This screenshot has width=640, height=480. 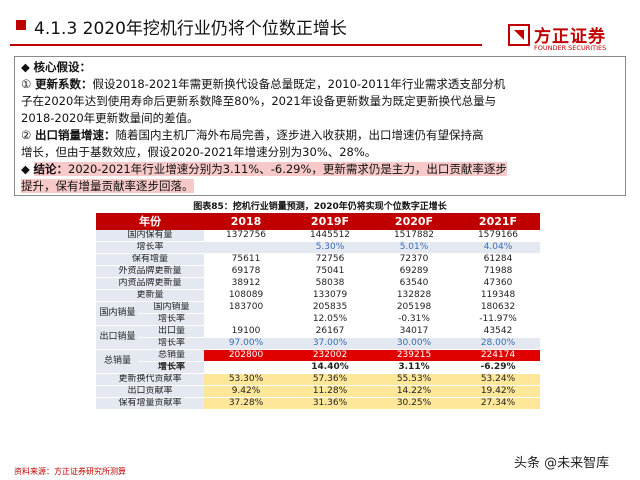 What do you see at coordinates (171, 355) in the screenshot?
I see `row-label: 总销量` at bounding box center [171, 355].